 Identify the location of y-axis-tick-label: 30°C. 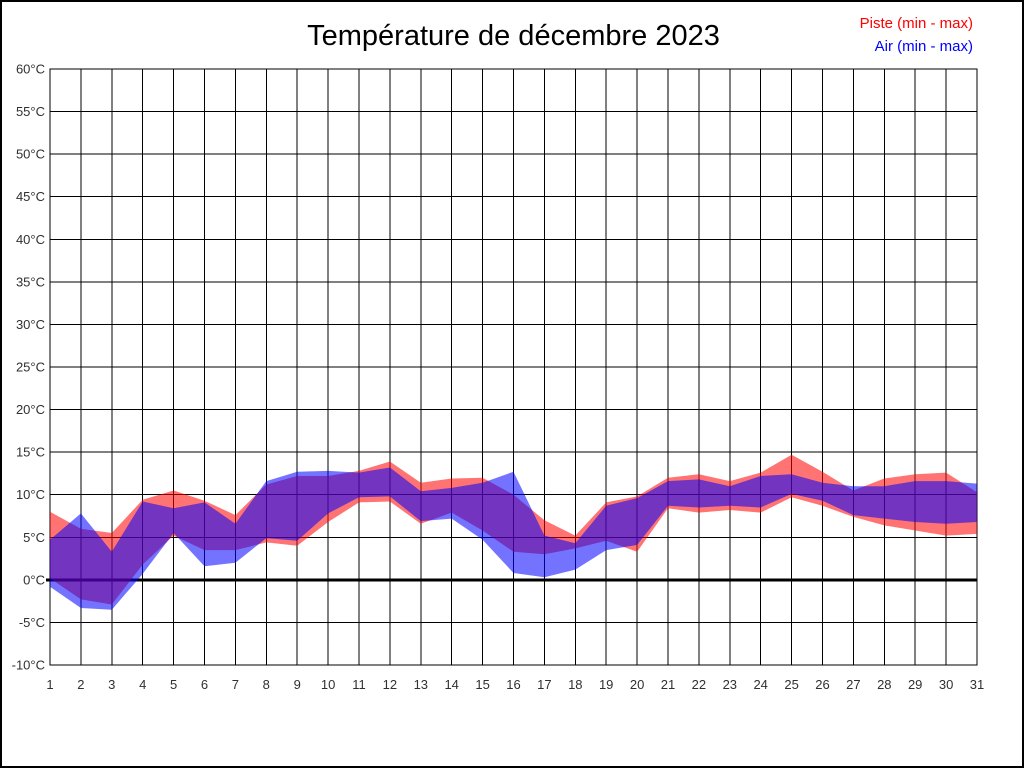
(30, 324).